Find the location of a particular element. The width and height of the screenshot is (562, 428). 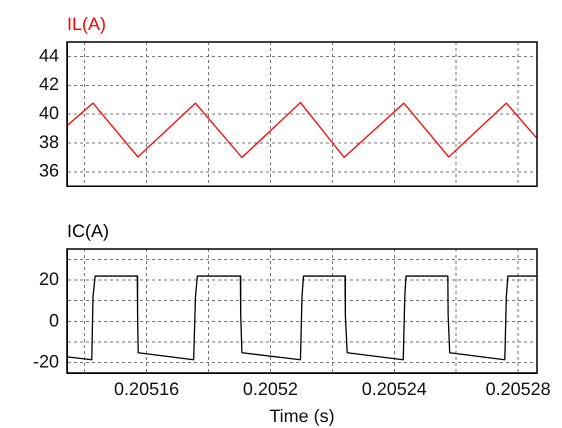

series-label: IC(A) is located at coordinates (88, 230).